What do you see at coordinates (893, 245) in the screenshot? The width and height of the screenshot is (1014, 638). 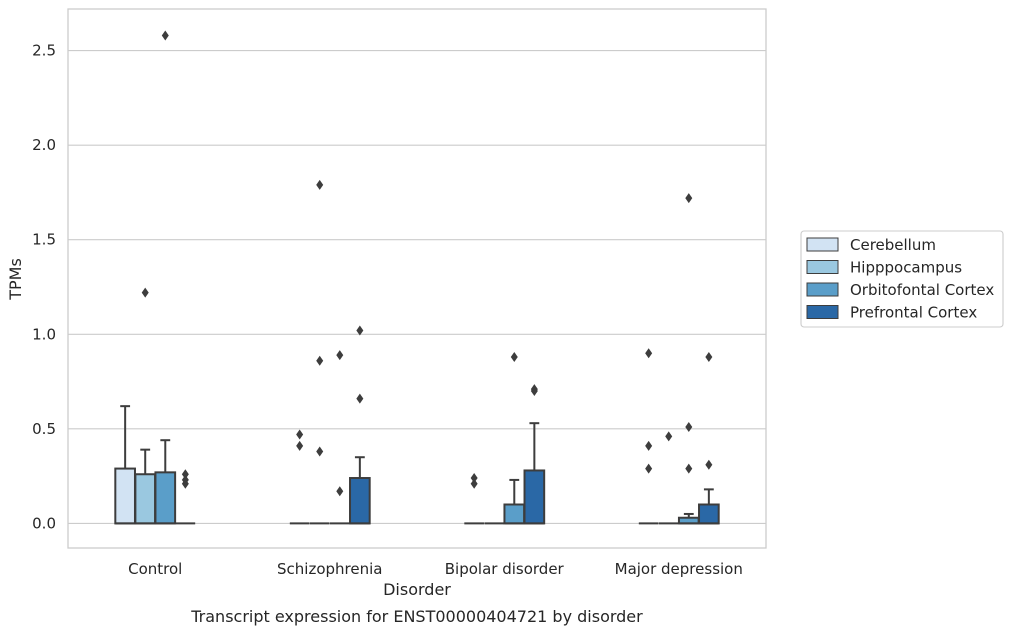 I see `legend-label: Cerebellum` at bounding box center [893, 245].